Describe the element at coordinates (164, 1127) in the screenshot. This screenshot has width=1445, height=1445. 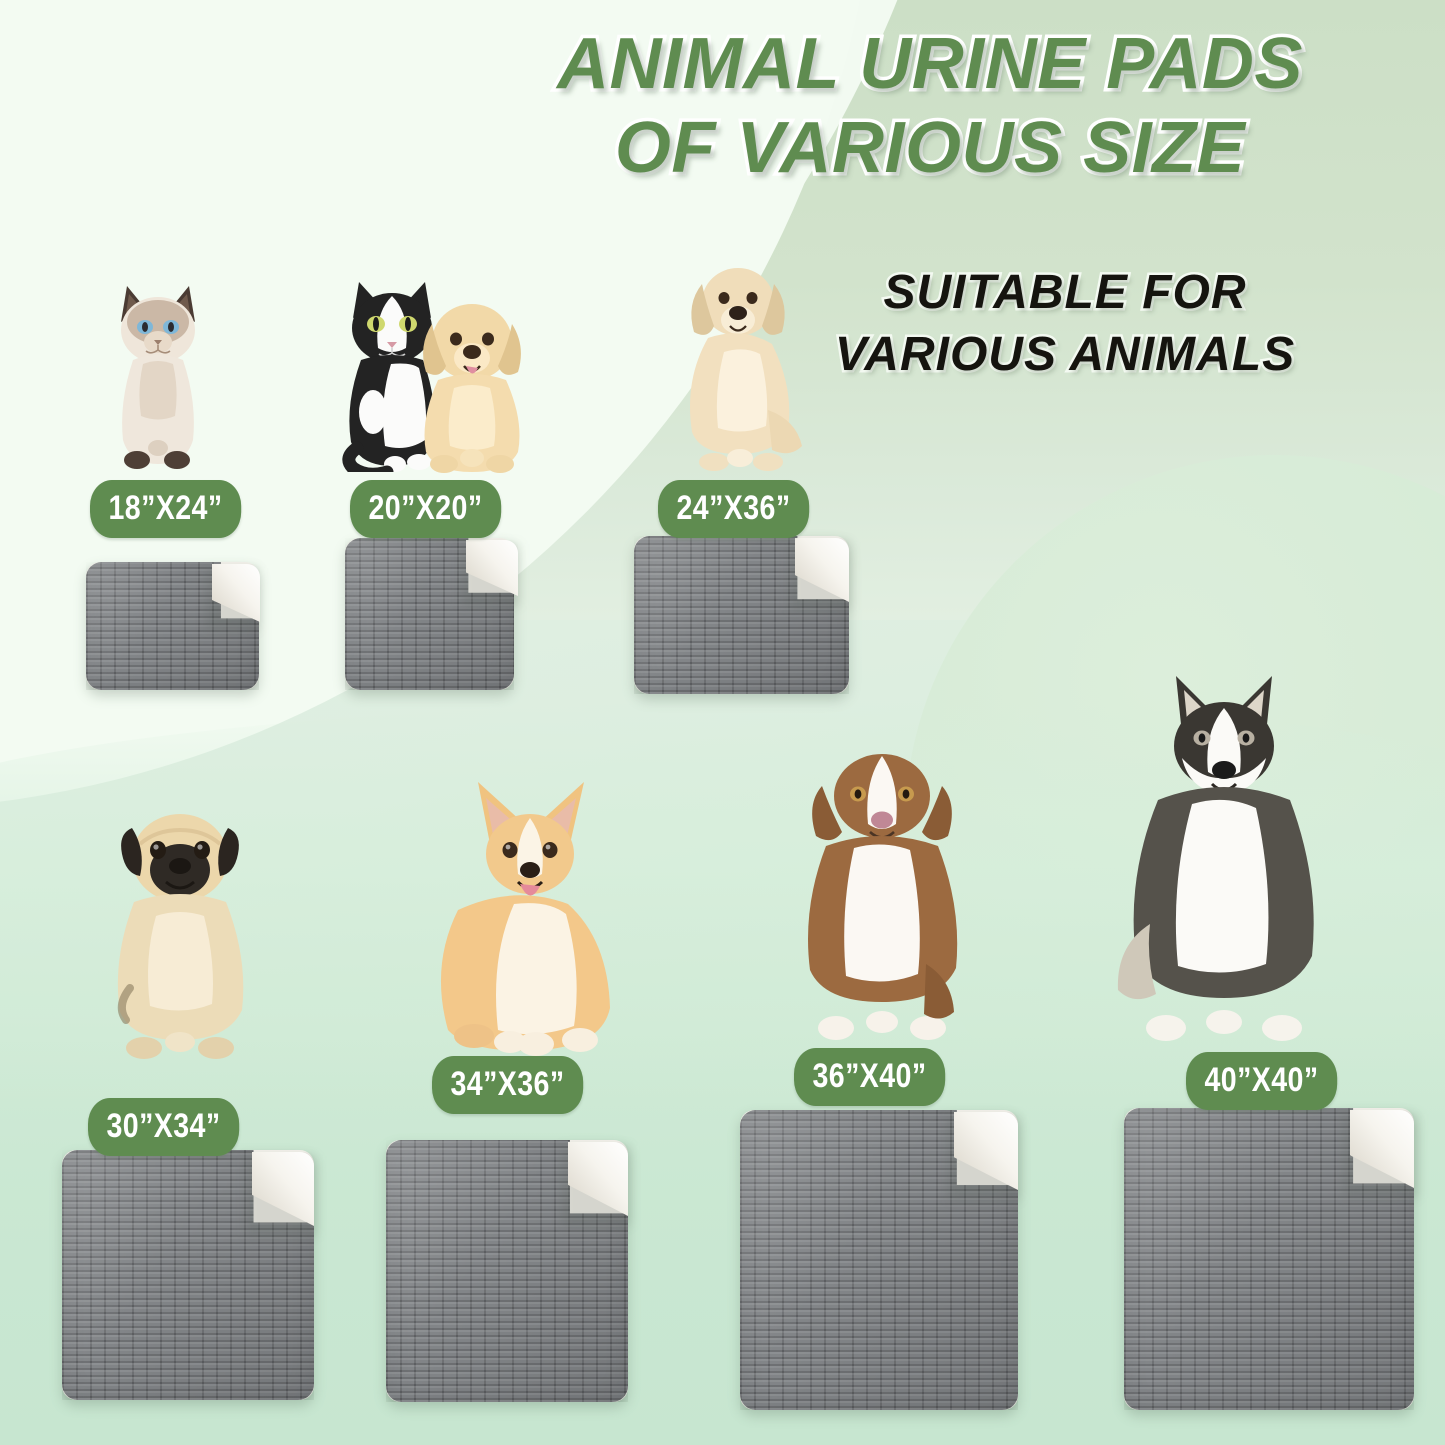
I see `size-badge-30x34: 30”X34”` at that location.